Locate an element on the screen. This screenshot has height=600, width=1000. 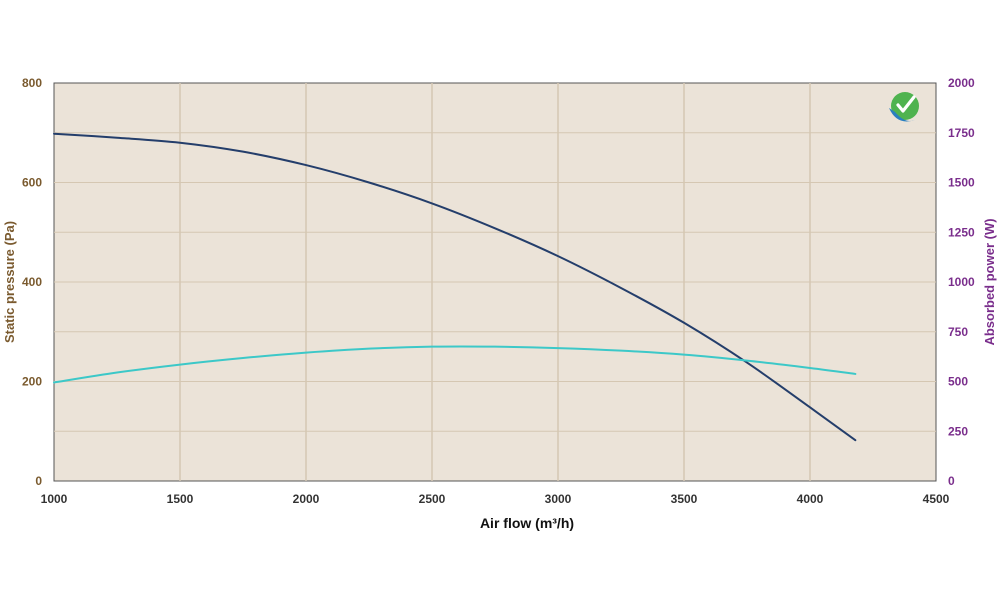
x-tick-label: 1500 is located at coordinates (180, 499).